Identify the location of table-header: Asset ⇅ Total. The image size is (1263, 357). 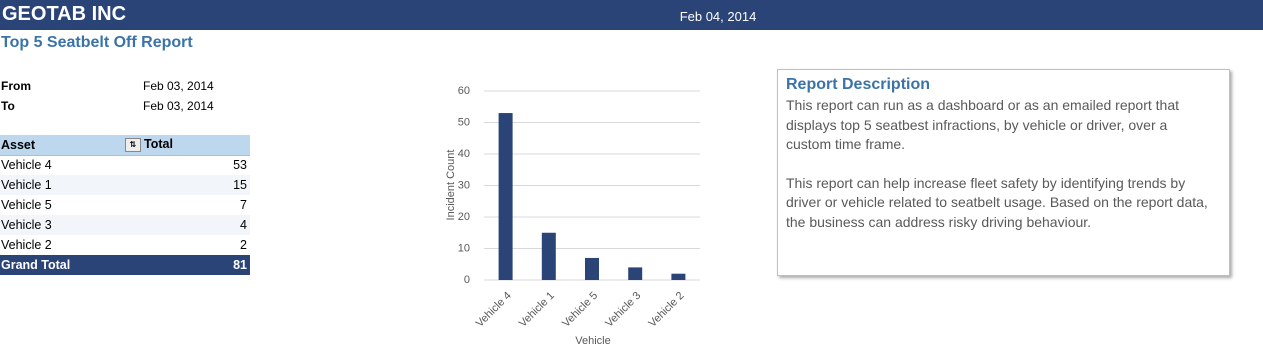
(125, 145).